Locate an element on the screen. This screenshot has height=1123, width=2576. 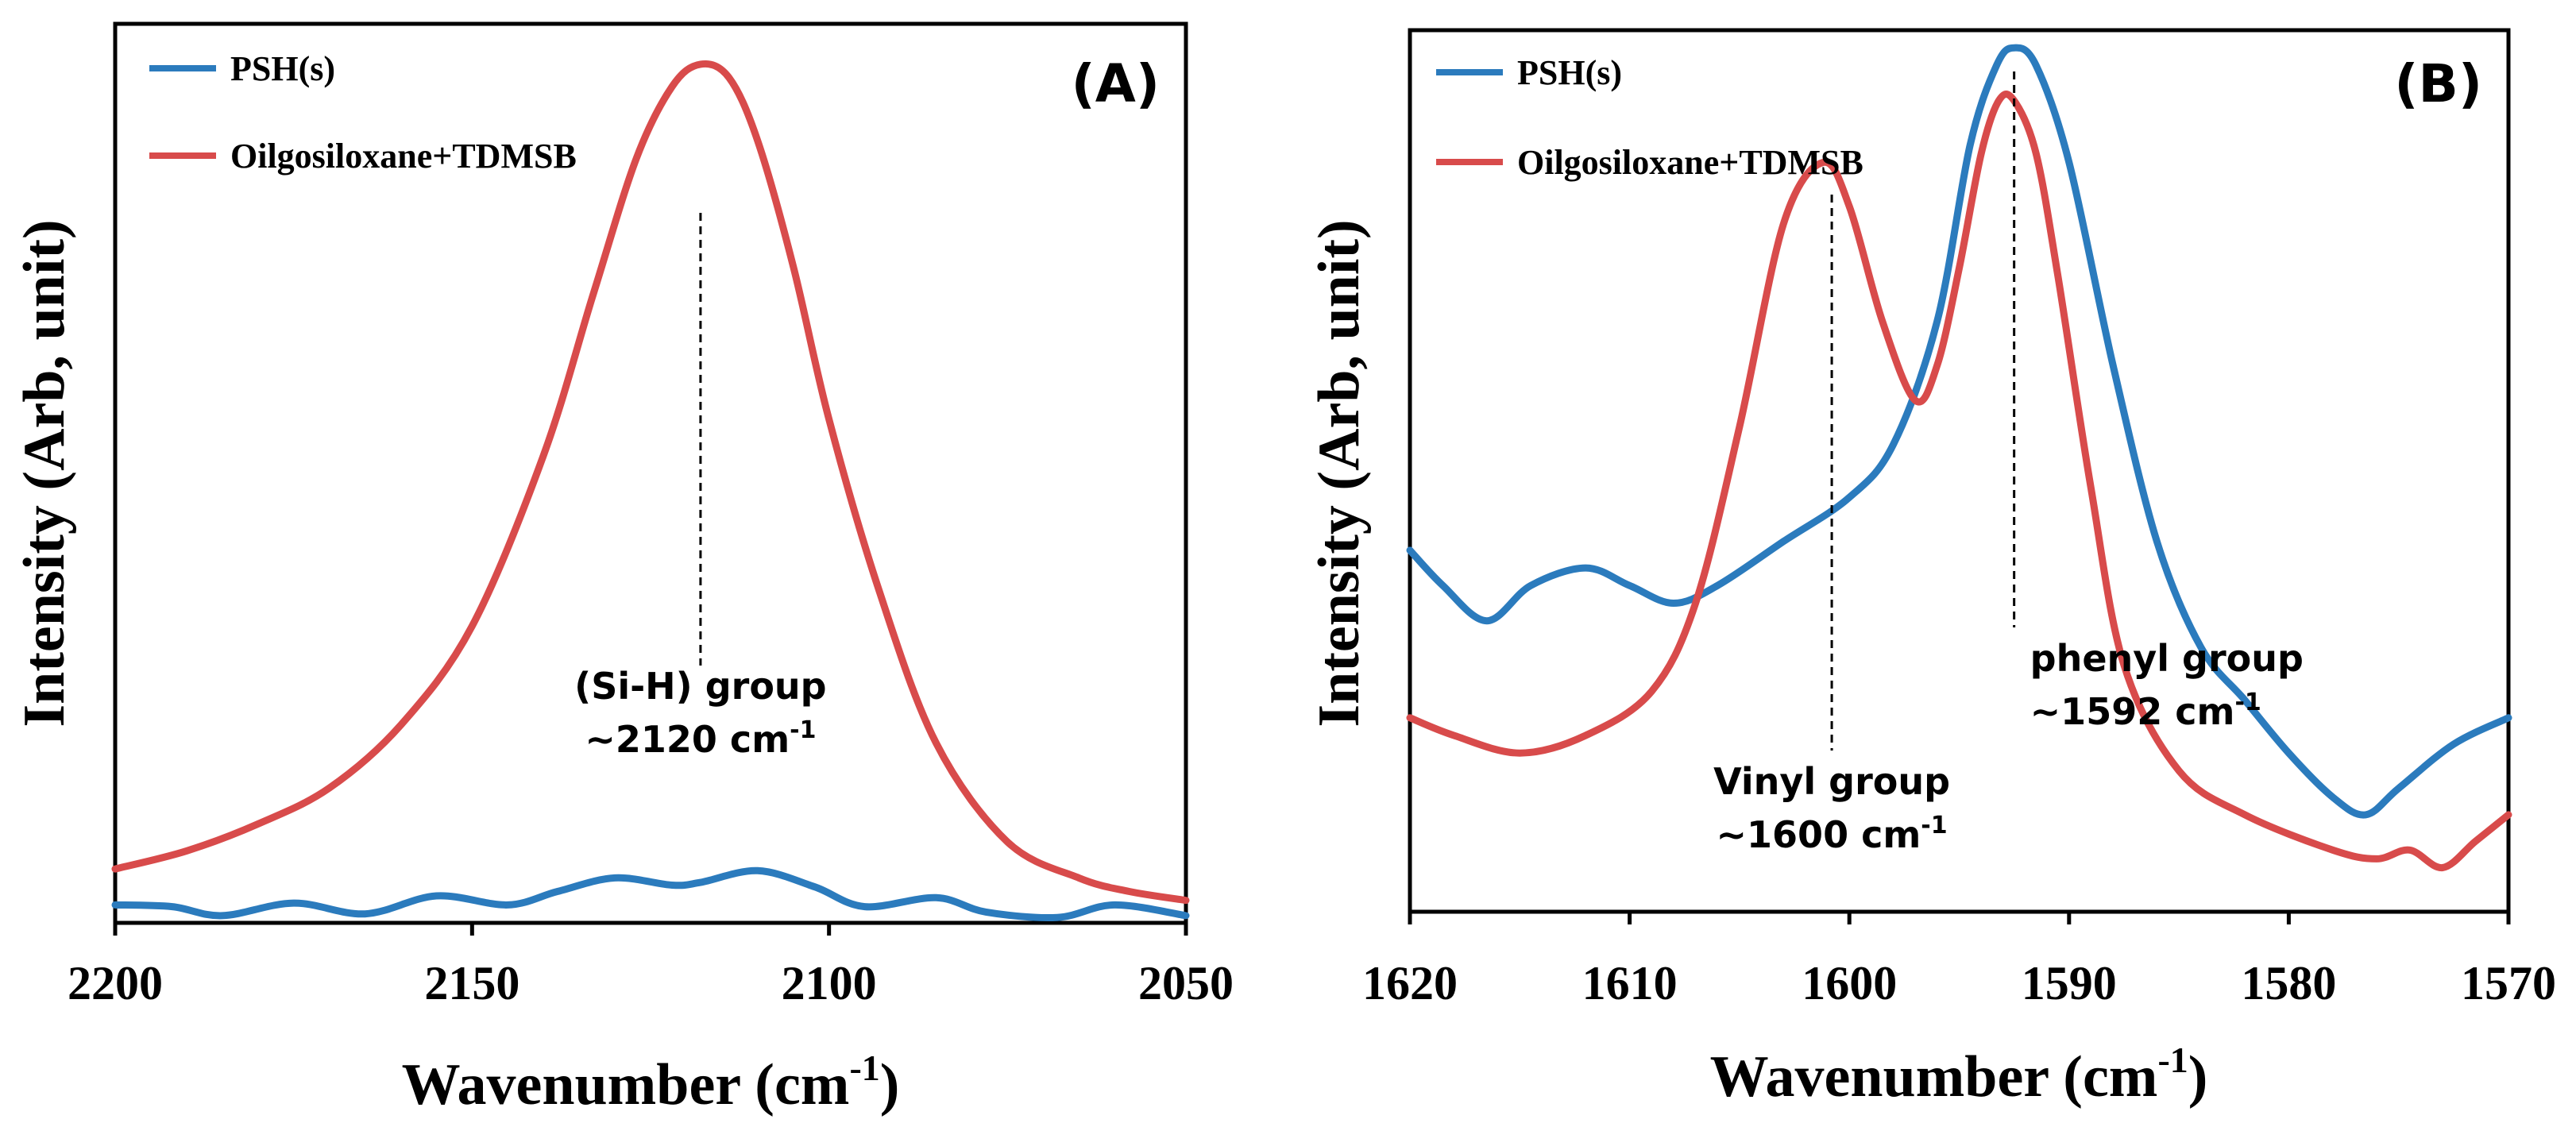
x-ticks-a: 2200 2150 2100 2050 is located at coordinates (651, 966).